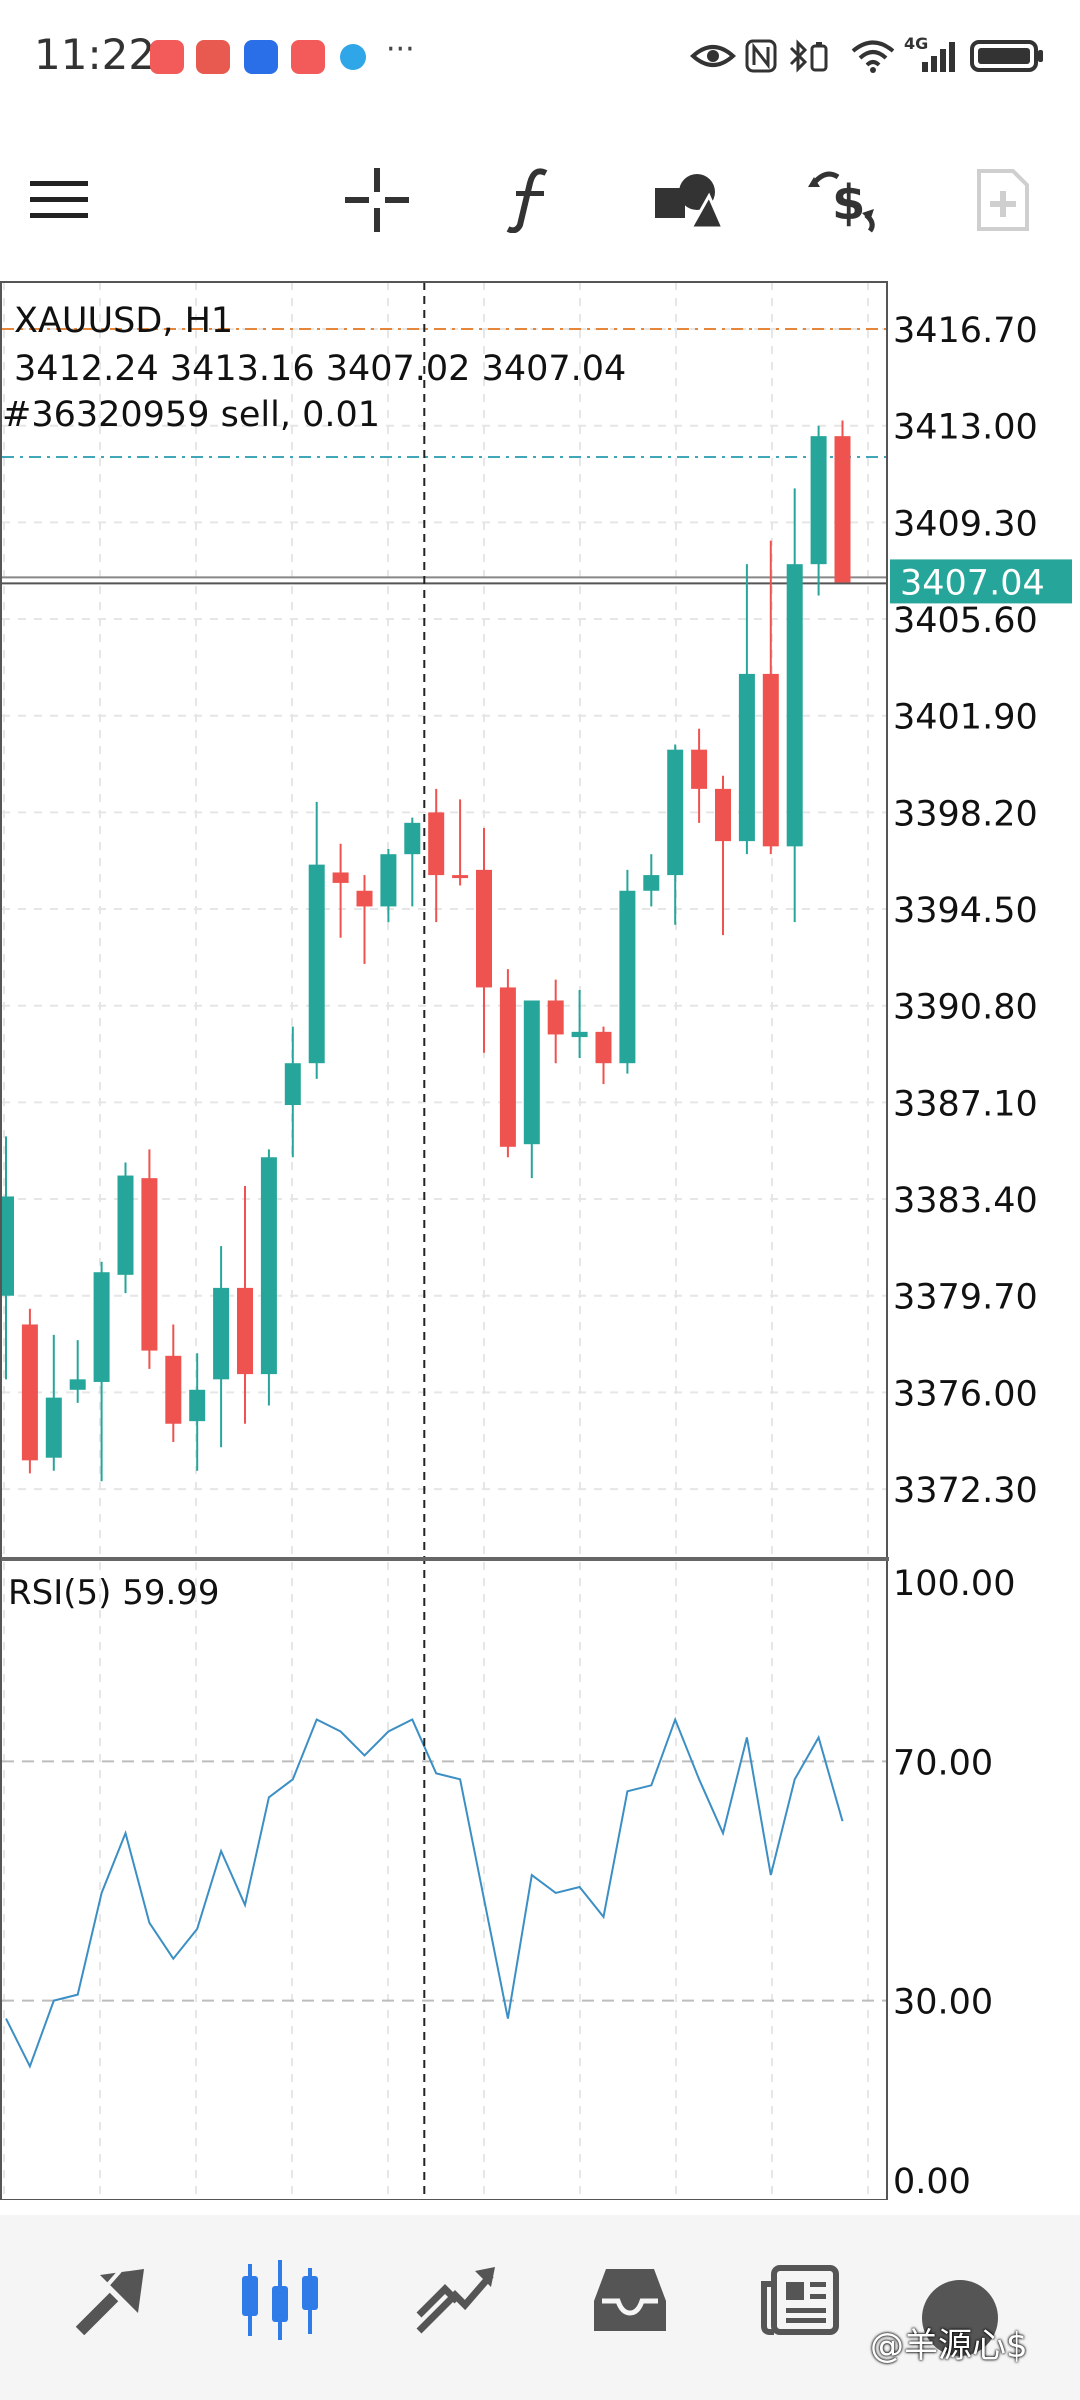 Image resolution: width=1080 pixels, height=2400 pixels. Describe the element at coordinates (965, 1298) in the screenshot. I see `price-tick-label: 3379.70` at that location.